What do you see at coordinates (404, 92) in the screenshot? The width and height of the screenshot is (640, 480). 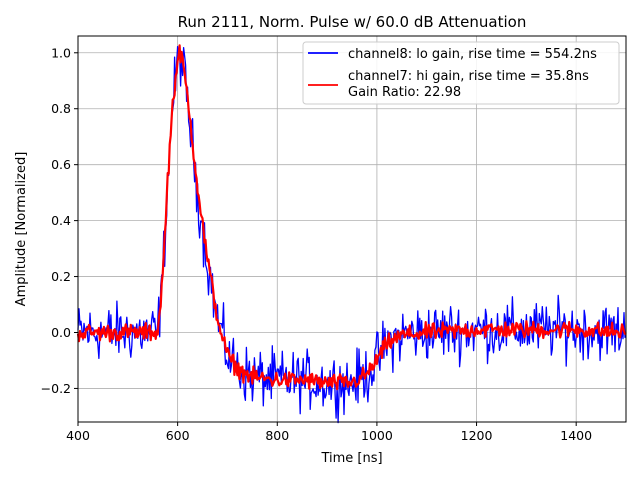 I see `legend-gain-ratio: Gain Ratio: 22.98` at bounding box center [404, 92].